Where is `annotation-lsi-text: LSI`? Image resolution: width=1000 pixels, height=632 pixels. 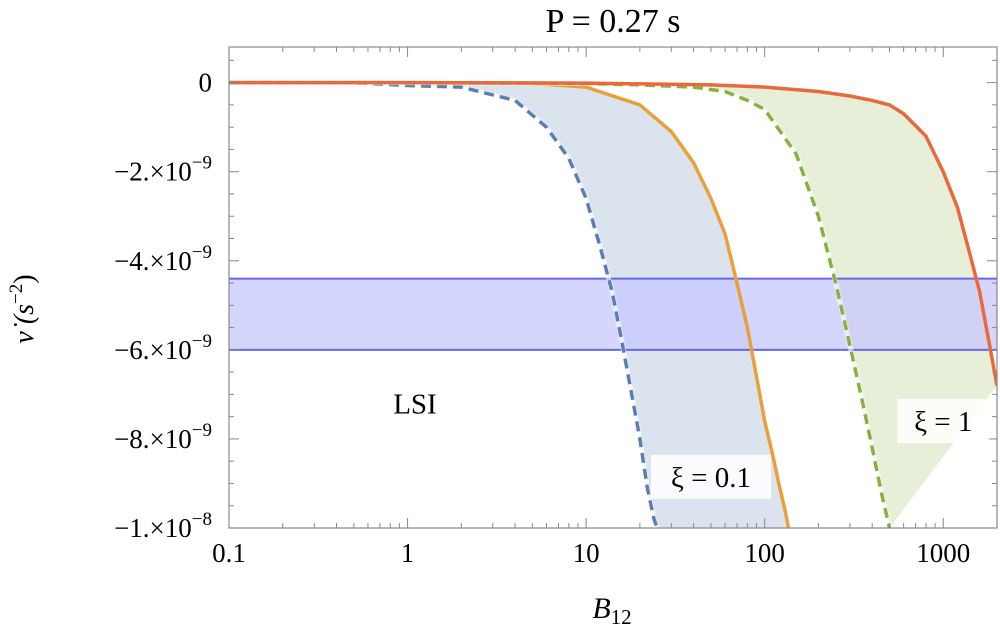
annotation-lsi-text: LSI is located at coordinates (415, 404).